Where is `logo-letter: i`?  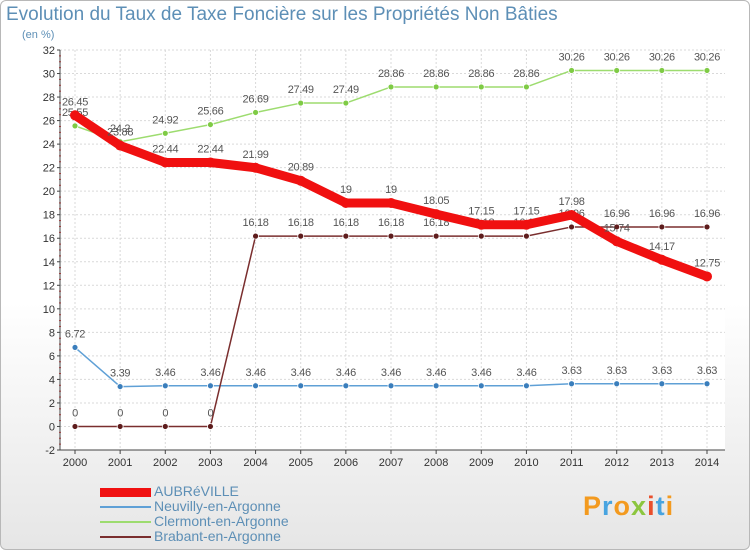
logo-letter: i is located at coordinates (651, 506).